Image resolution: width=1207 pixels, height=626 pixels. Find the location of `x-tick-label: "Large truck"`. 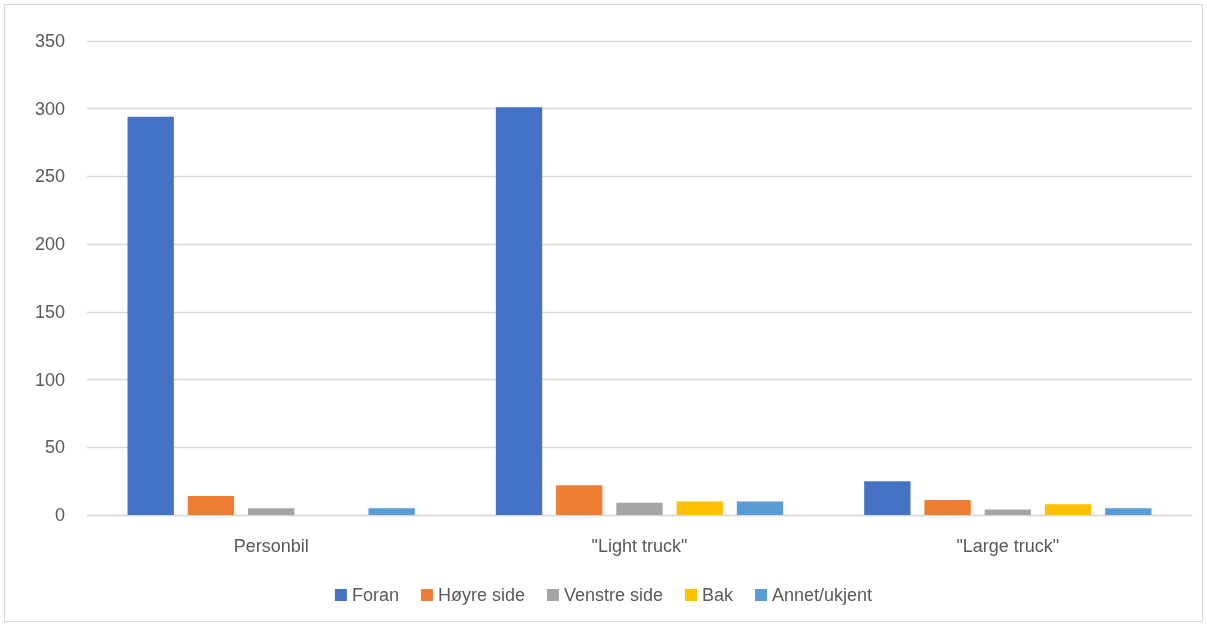

x-tick-label: "Large truck" is located at coordinates (1008, 546).